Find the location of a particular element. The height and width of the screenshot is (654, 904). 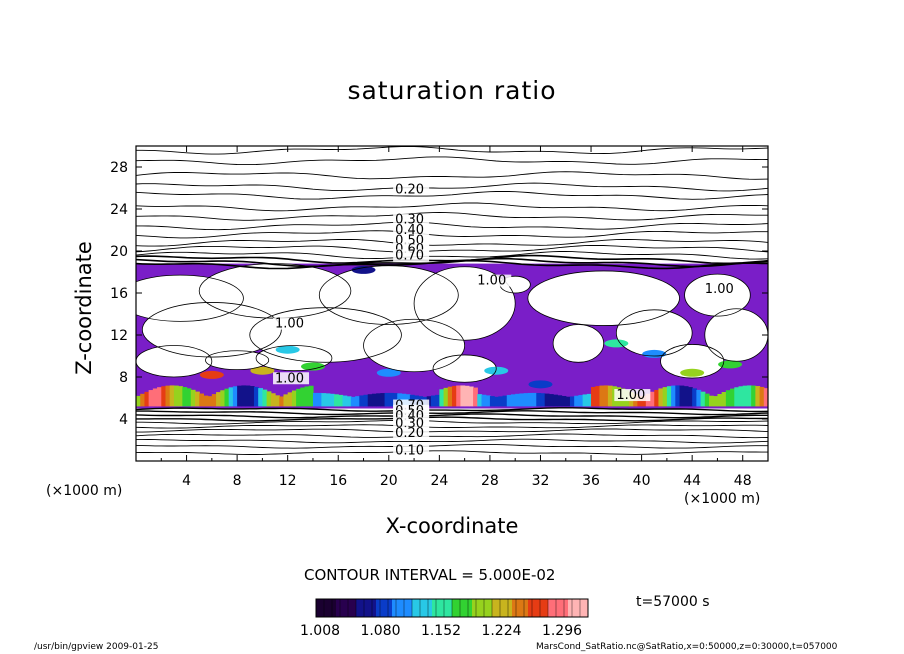

contour-label-bg is located at coordinates (493, 280).